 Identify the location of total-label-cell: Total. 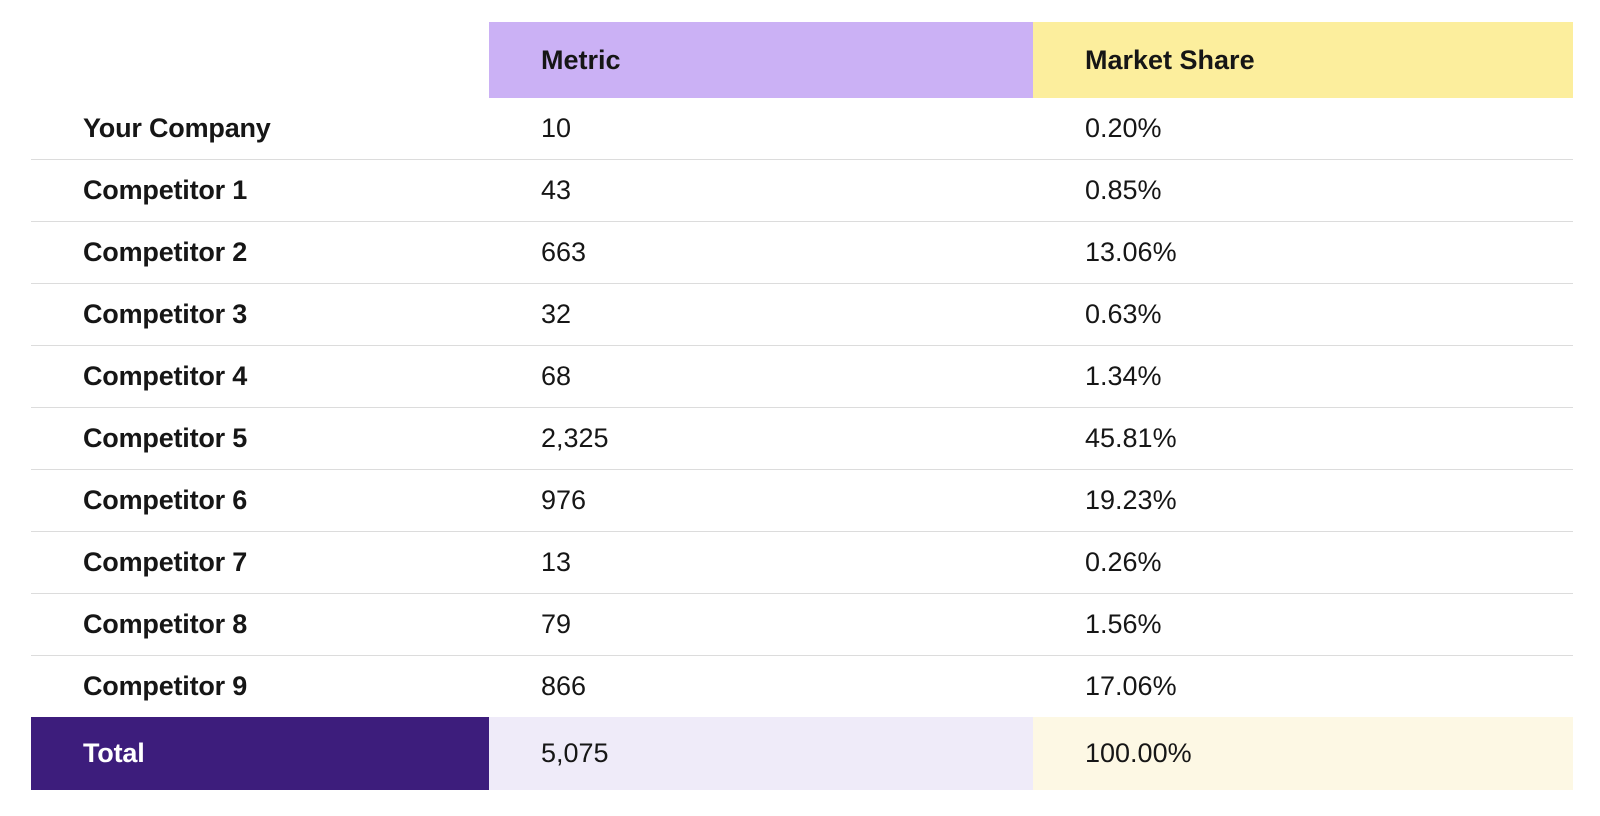
(260, 753).